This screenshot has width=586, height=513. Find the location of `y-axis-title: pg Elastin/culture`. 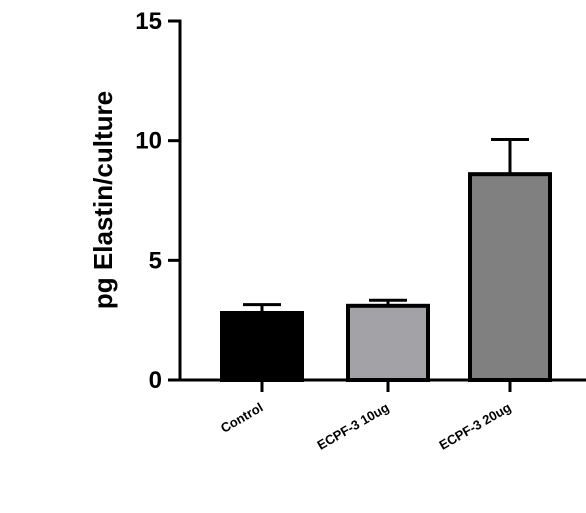

y-axis-title: pg Elastin/culture is located at coordinates (103, 200).